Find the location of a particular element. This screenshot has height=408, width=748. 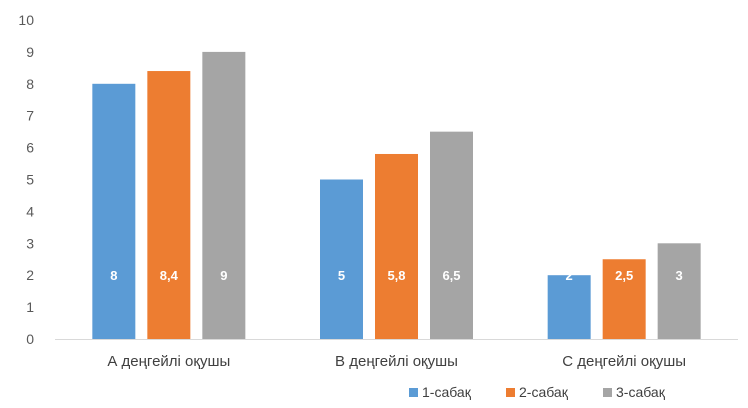

legend: 1-сабақ 2-сабақ 3-сабақ is located at coordinates (537, 392).